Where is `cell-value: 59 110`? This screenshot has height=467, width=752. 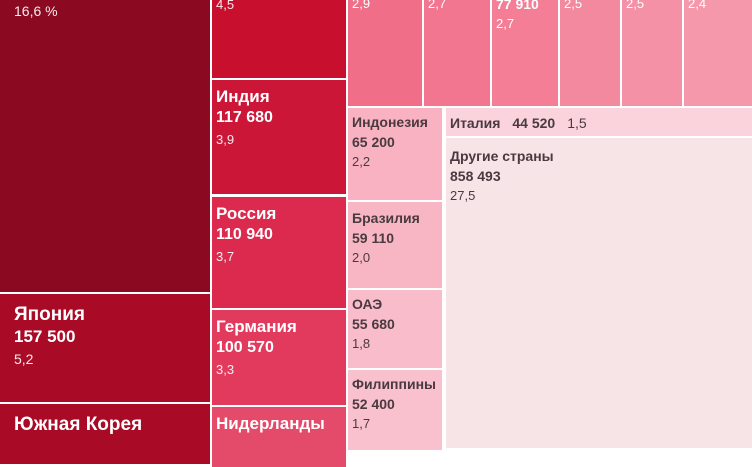 cell-value: 59 110 is located at coordinates (373, 238).